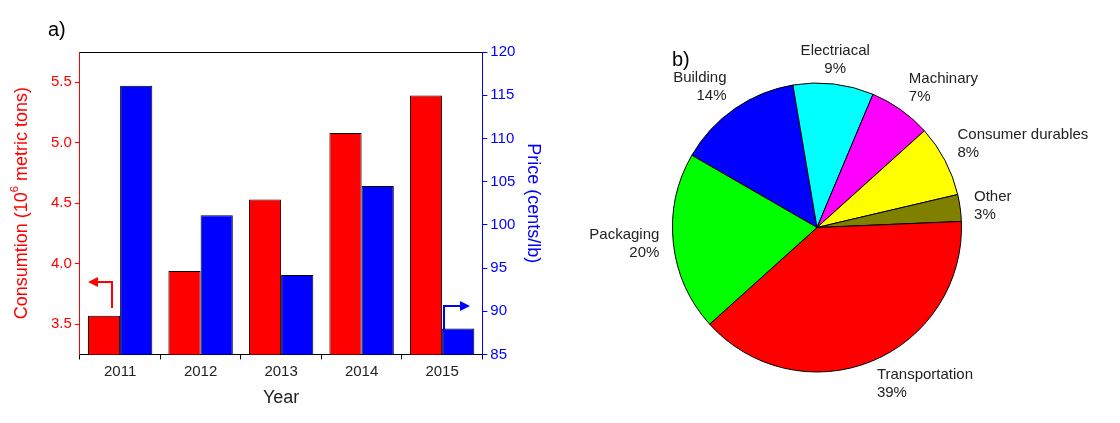  I want to click on y2-tick-label: 85, so click(499, 353).